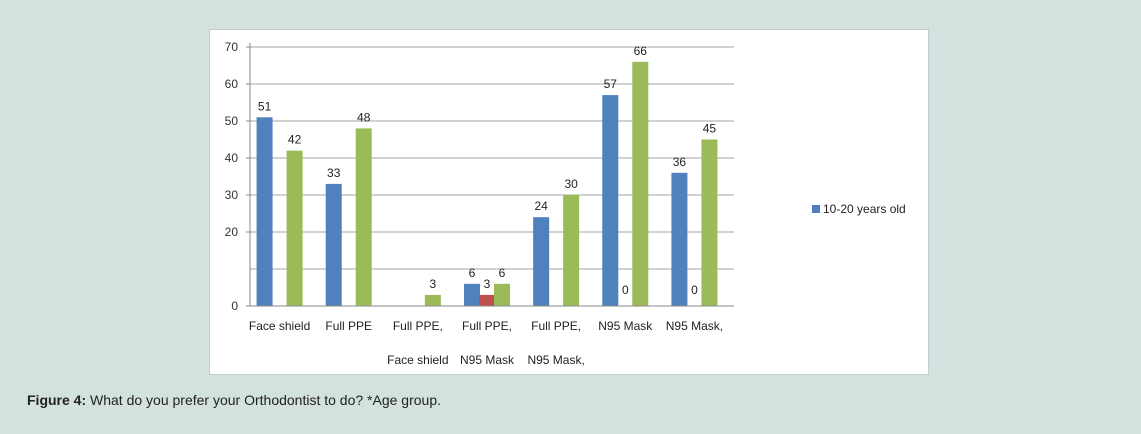 This screenshot has width=1141, height=434. I want to click on y-tick-label: 70, so click(232, 47).